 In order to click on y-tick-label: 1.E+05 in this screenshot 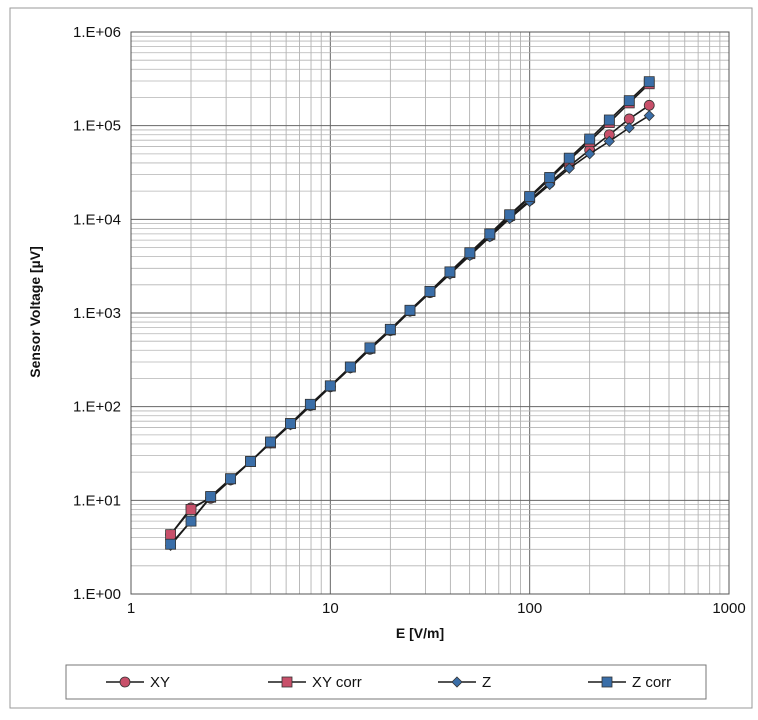, I will do `click(97, 126)`.